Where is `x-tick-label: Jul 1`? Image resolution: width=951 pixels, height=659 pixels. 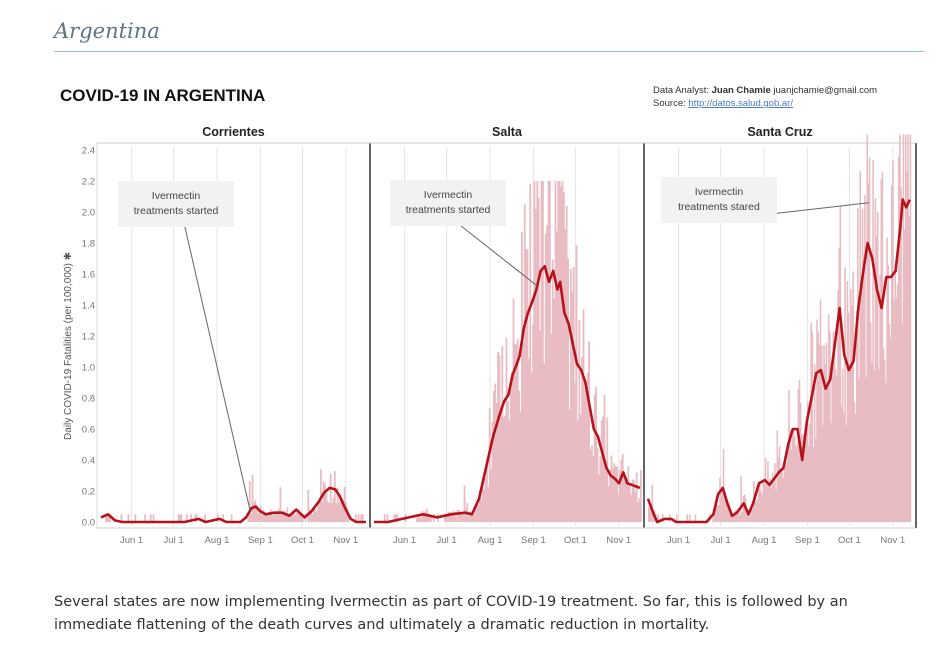 x-tick-label: Jul 1 is located at coordinates (721, 540).